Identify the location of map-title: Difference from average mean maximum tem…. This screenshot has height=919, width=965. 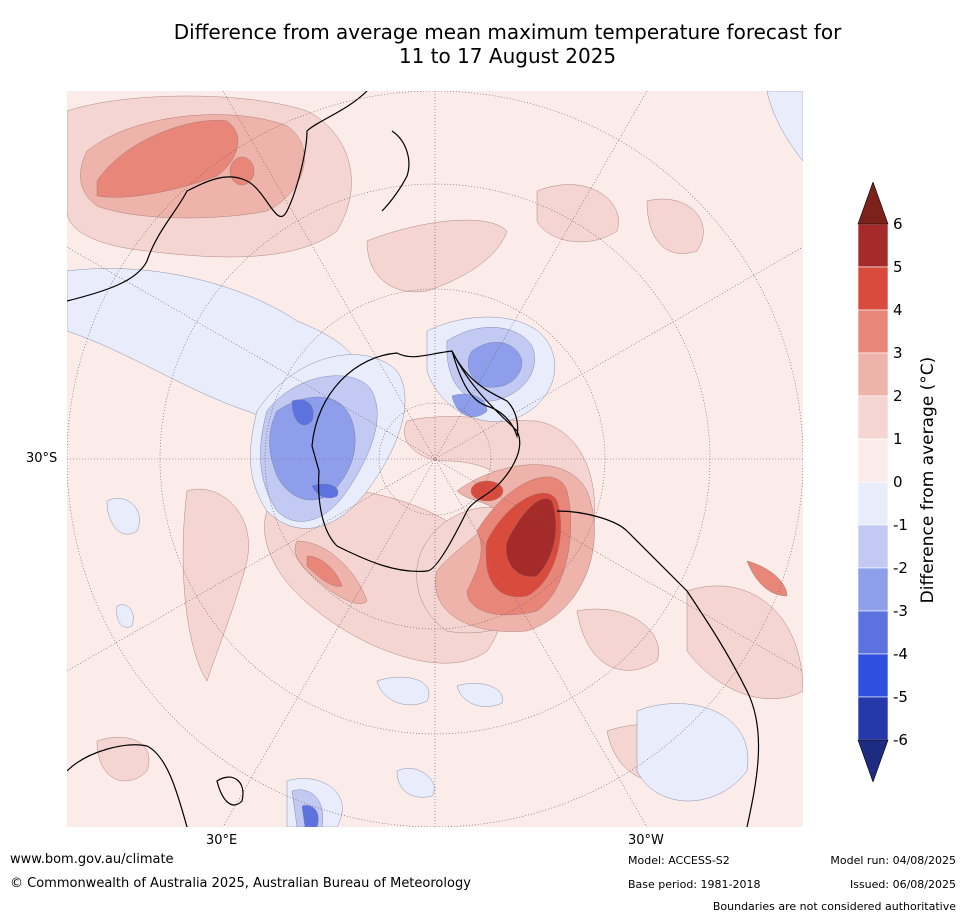
(507, 44).